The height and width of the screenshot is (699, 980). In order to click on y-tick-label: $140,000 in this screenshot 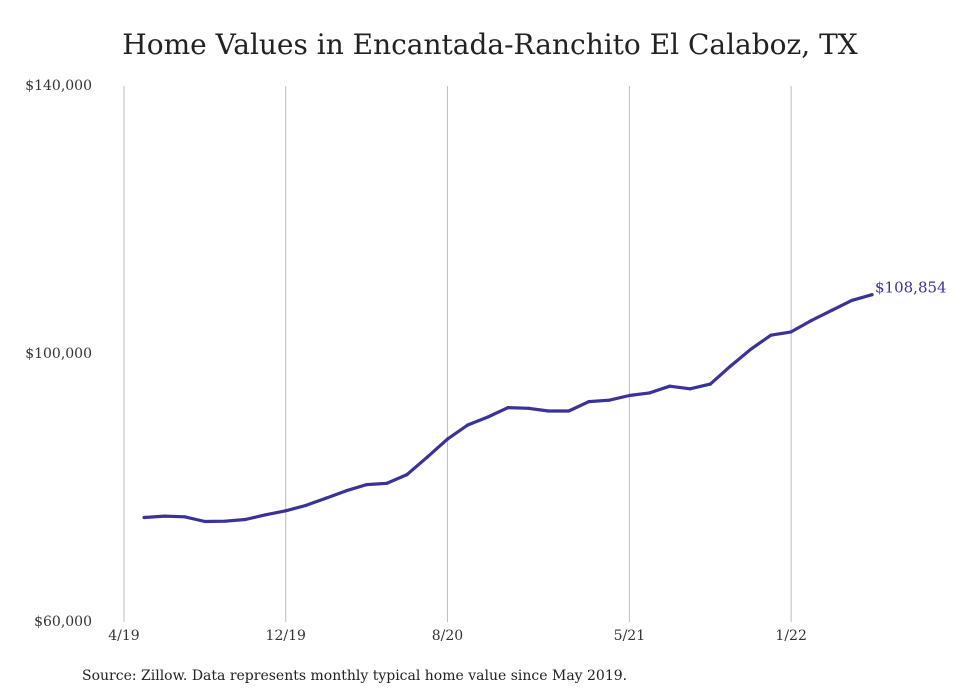, I will do `click(58, 86)`.